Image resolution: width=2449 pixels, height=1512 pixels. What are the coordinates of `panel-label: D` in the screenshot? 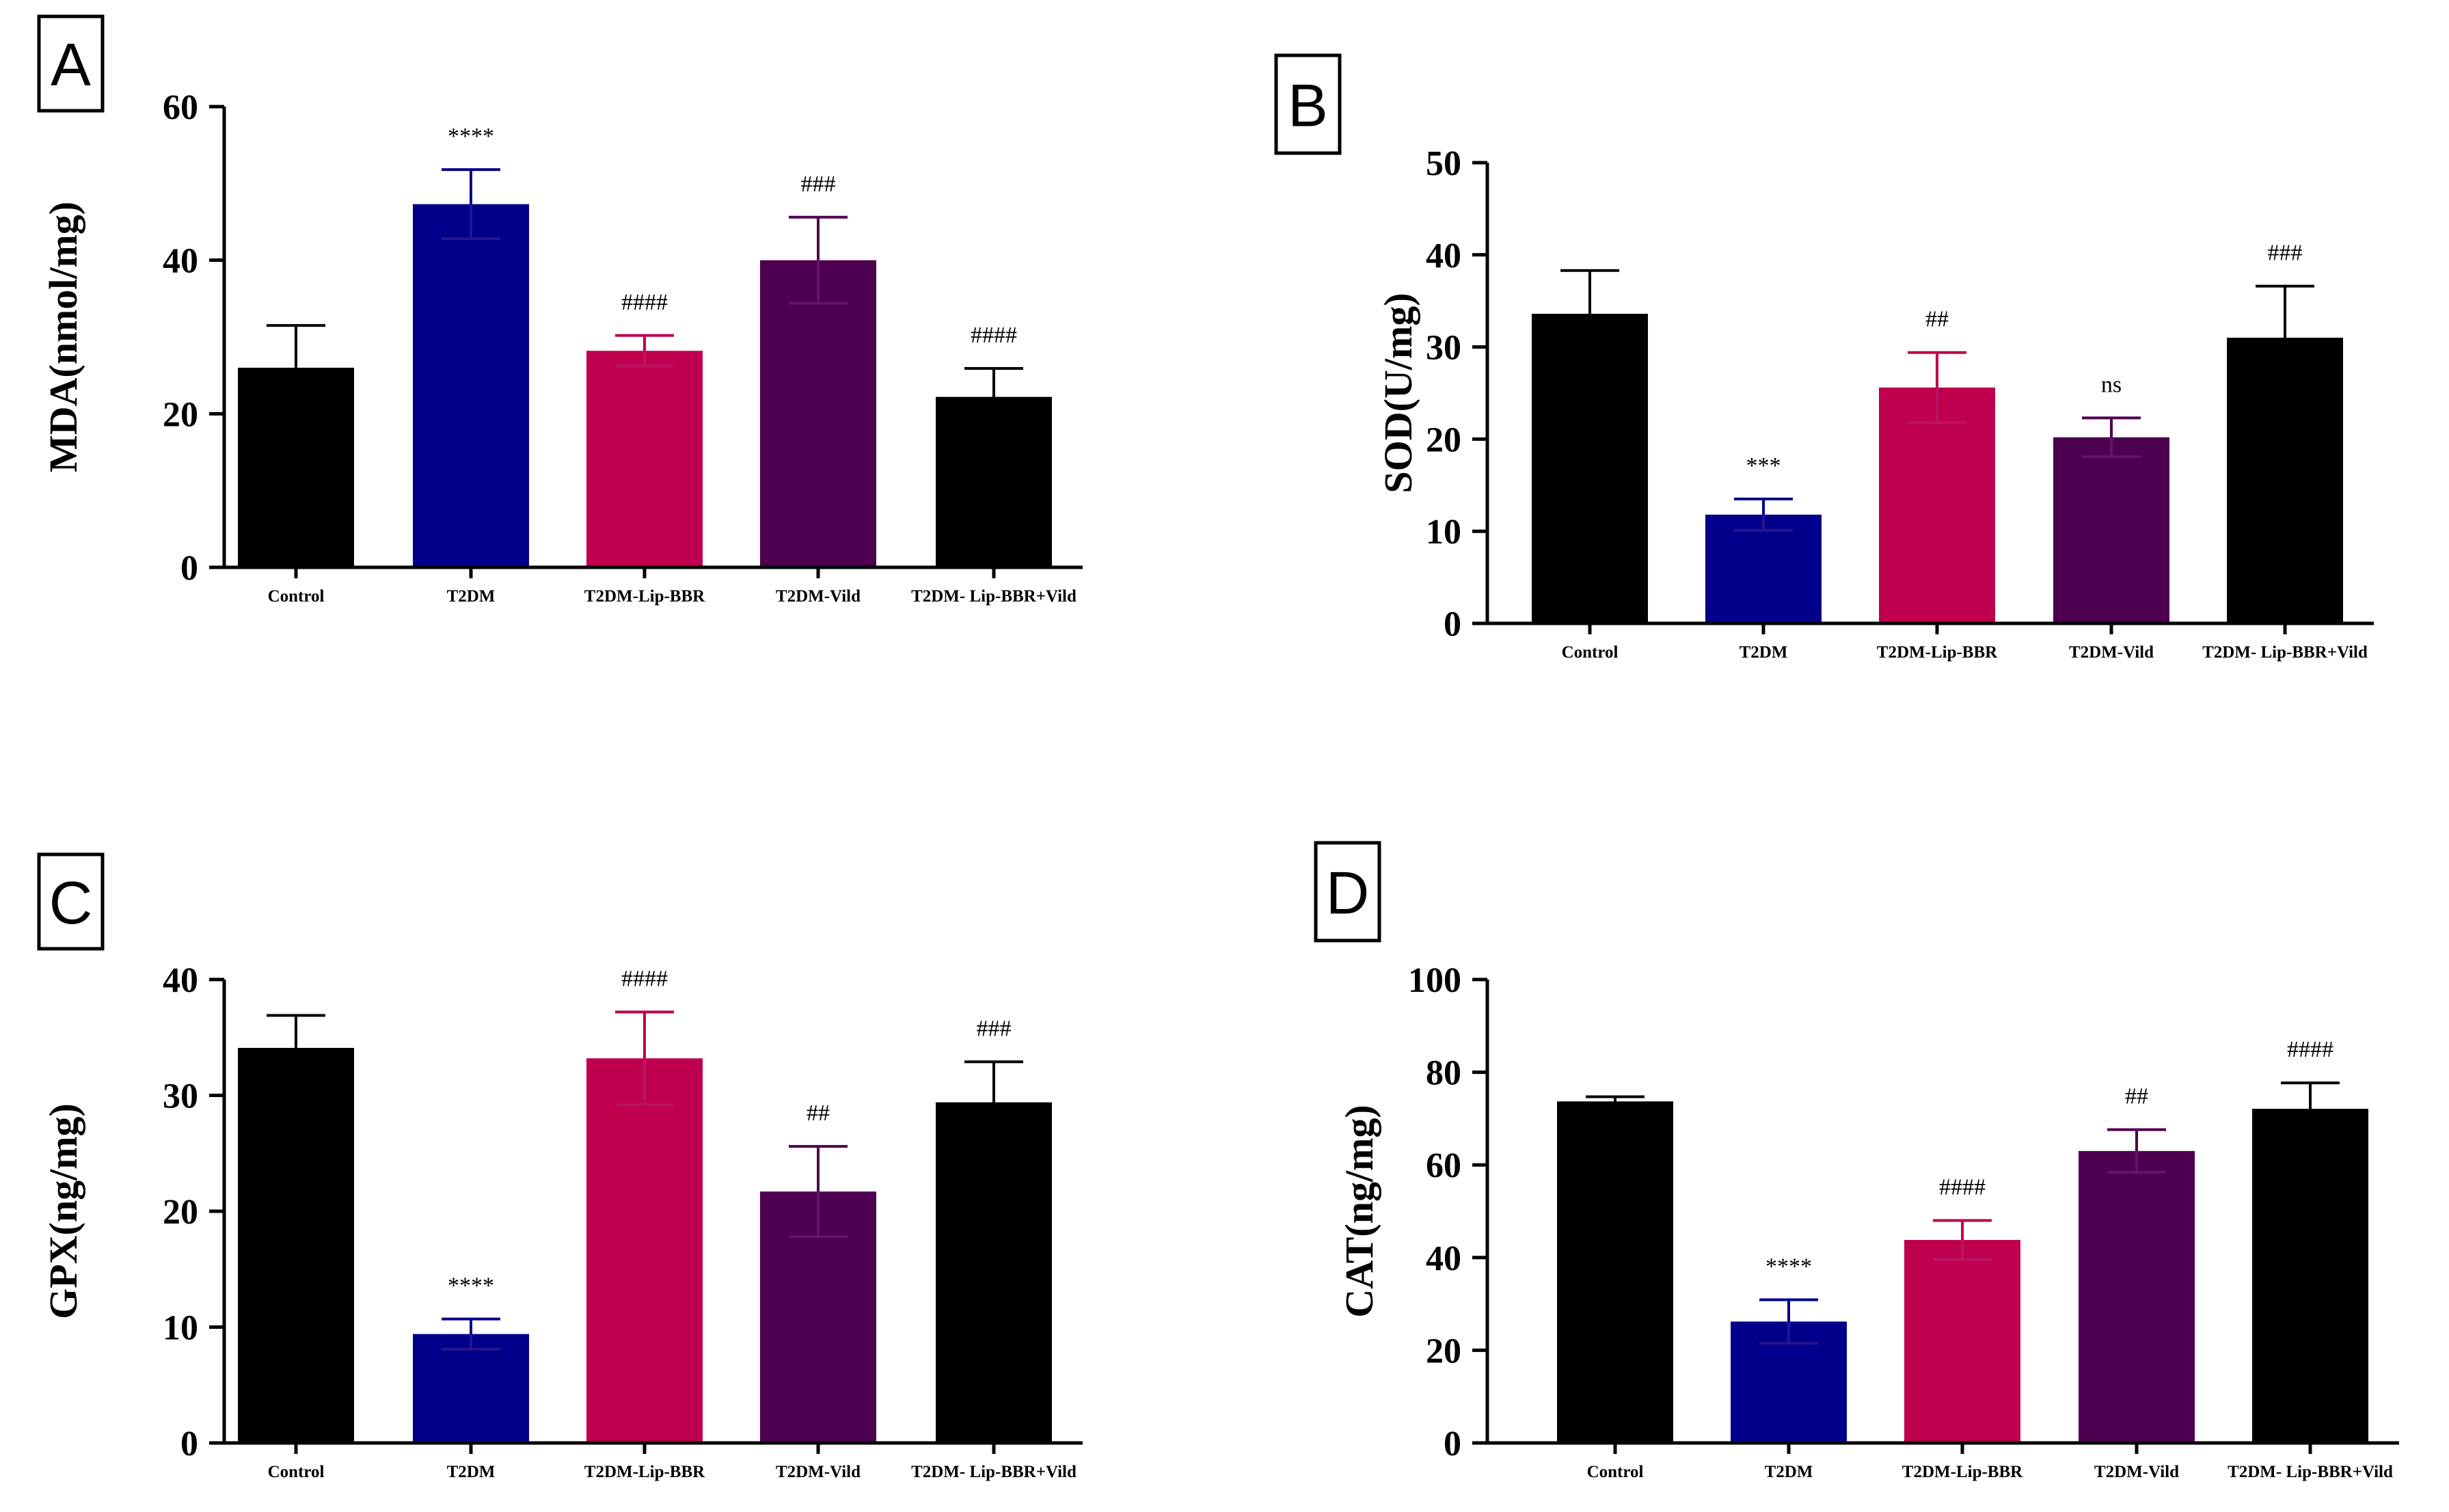 It's located at (1348, 893).